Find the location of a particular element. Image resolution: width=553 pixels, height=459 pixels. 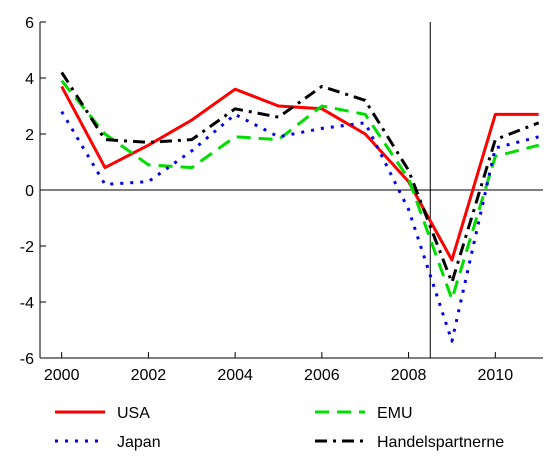

y-axis-ticks: -6 -4 -2 0 2 4 6 is located at coordinates (33, 191).